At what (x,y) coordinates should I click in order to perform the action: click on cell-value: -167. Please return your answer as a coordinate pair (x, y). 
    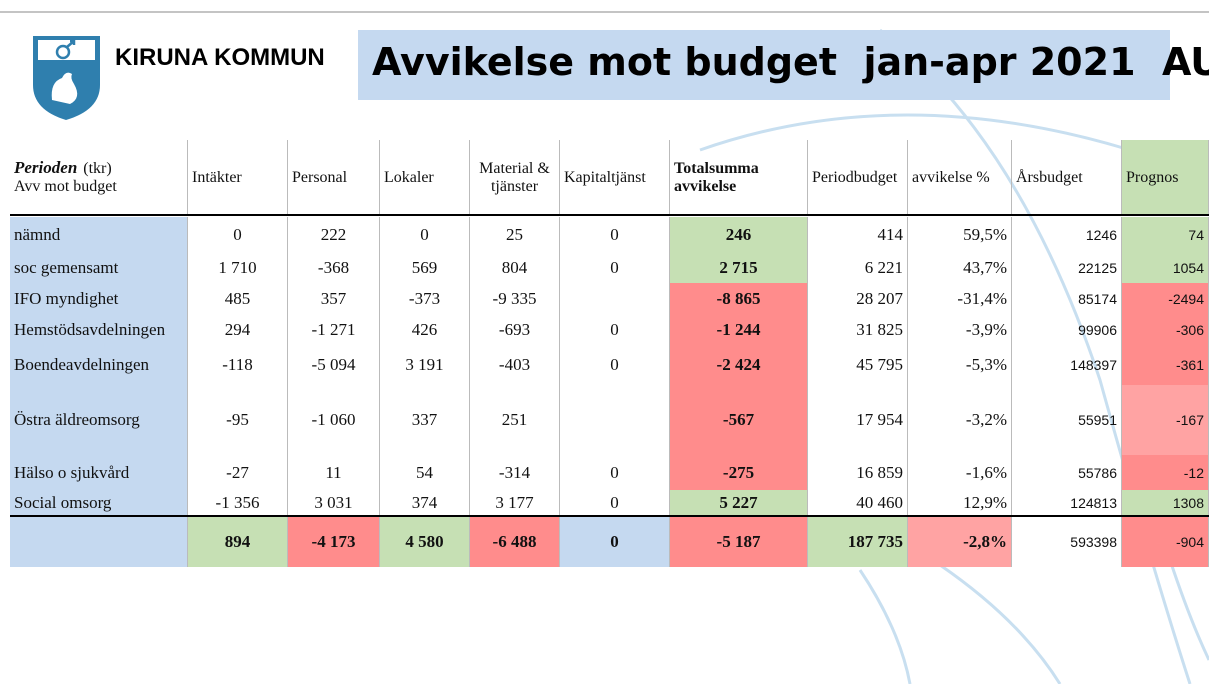
    Looking at the image, I should click on (1165, 420).